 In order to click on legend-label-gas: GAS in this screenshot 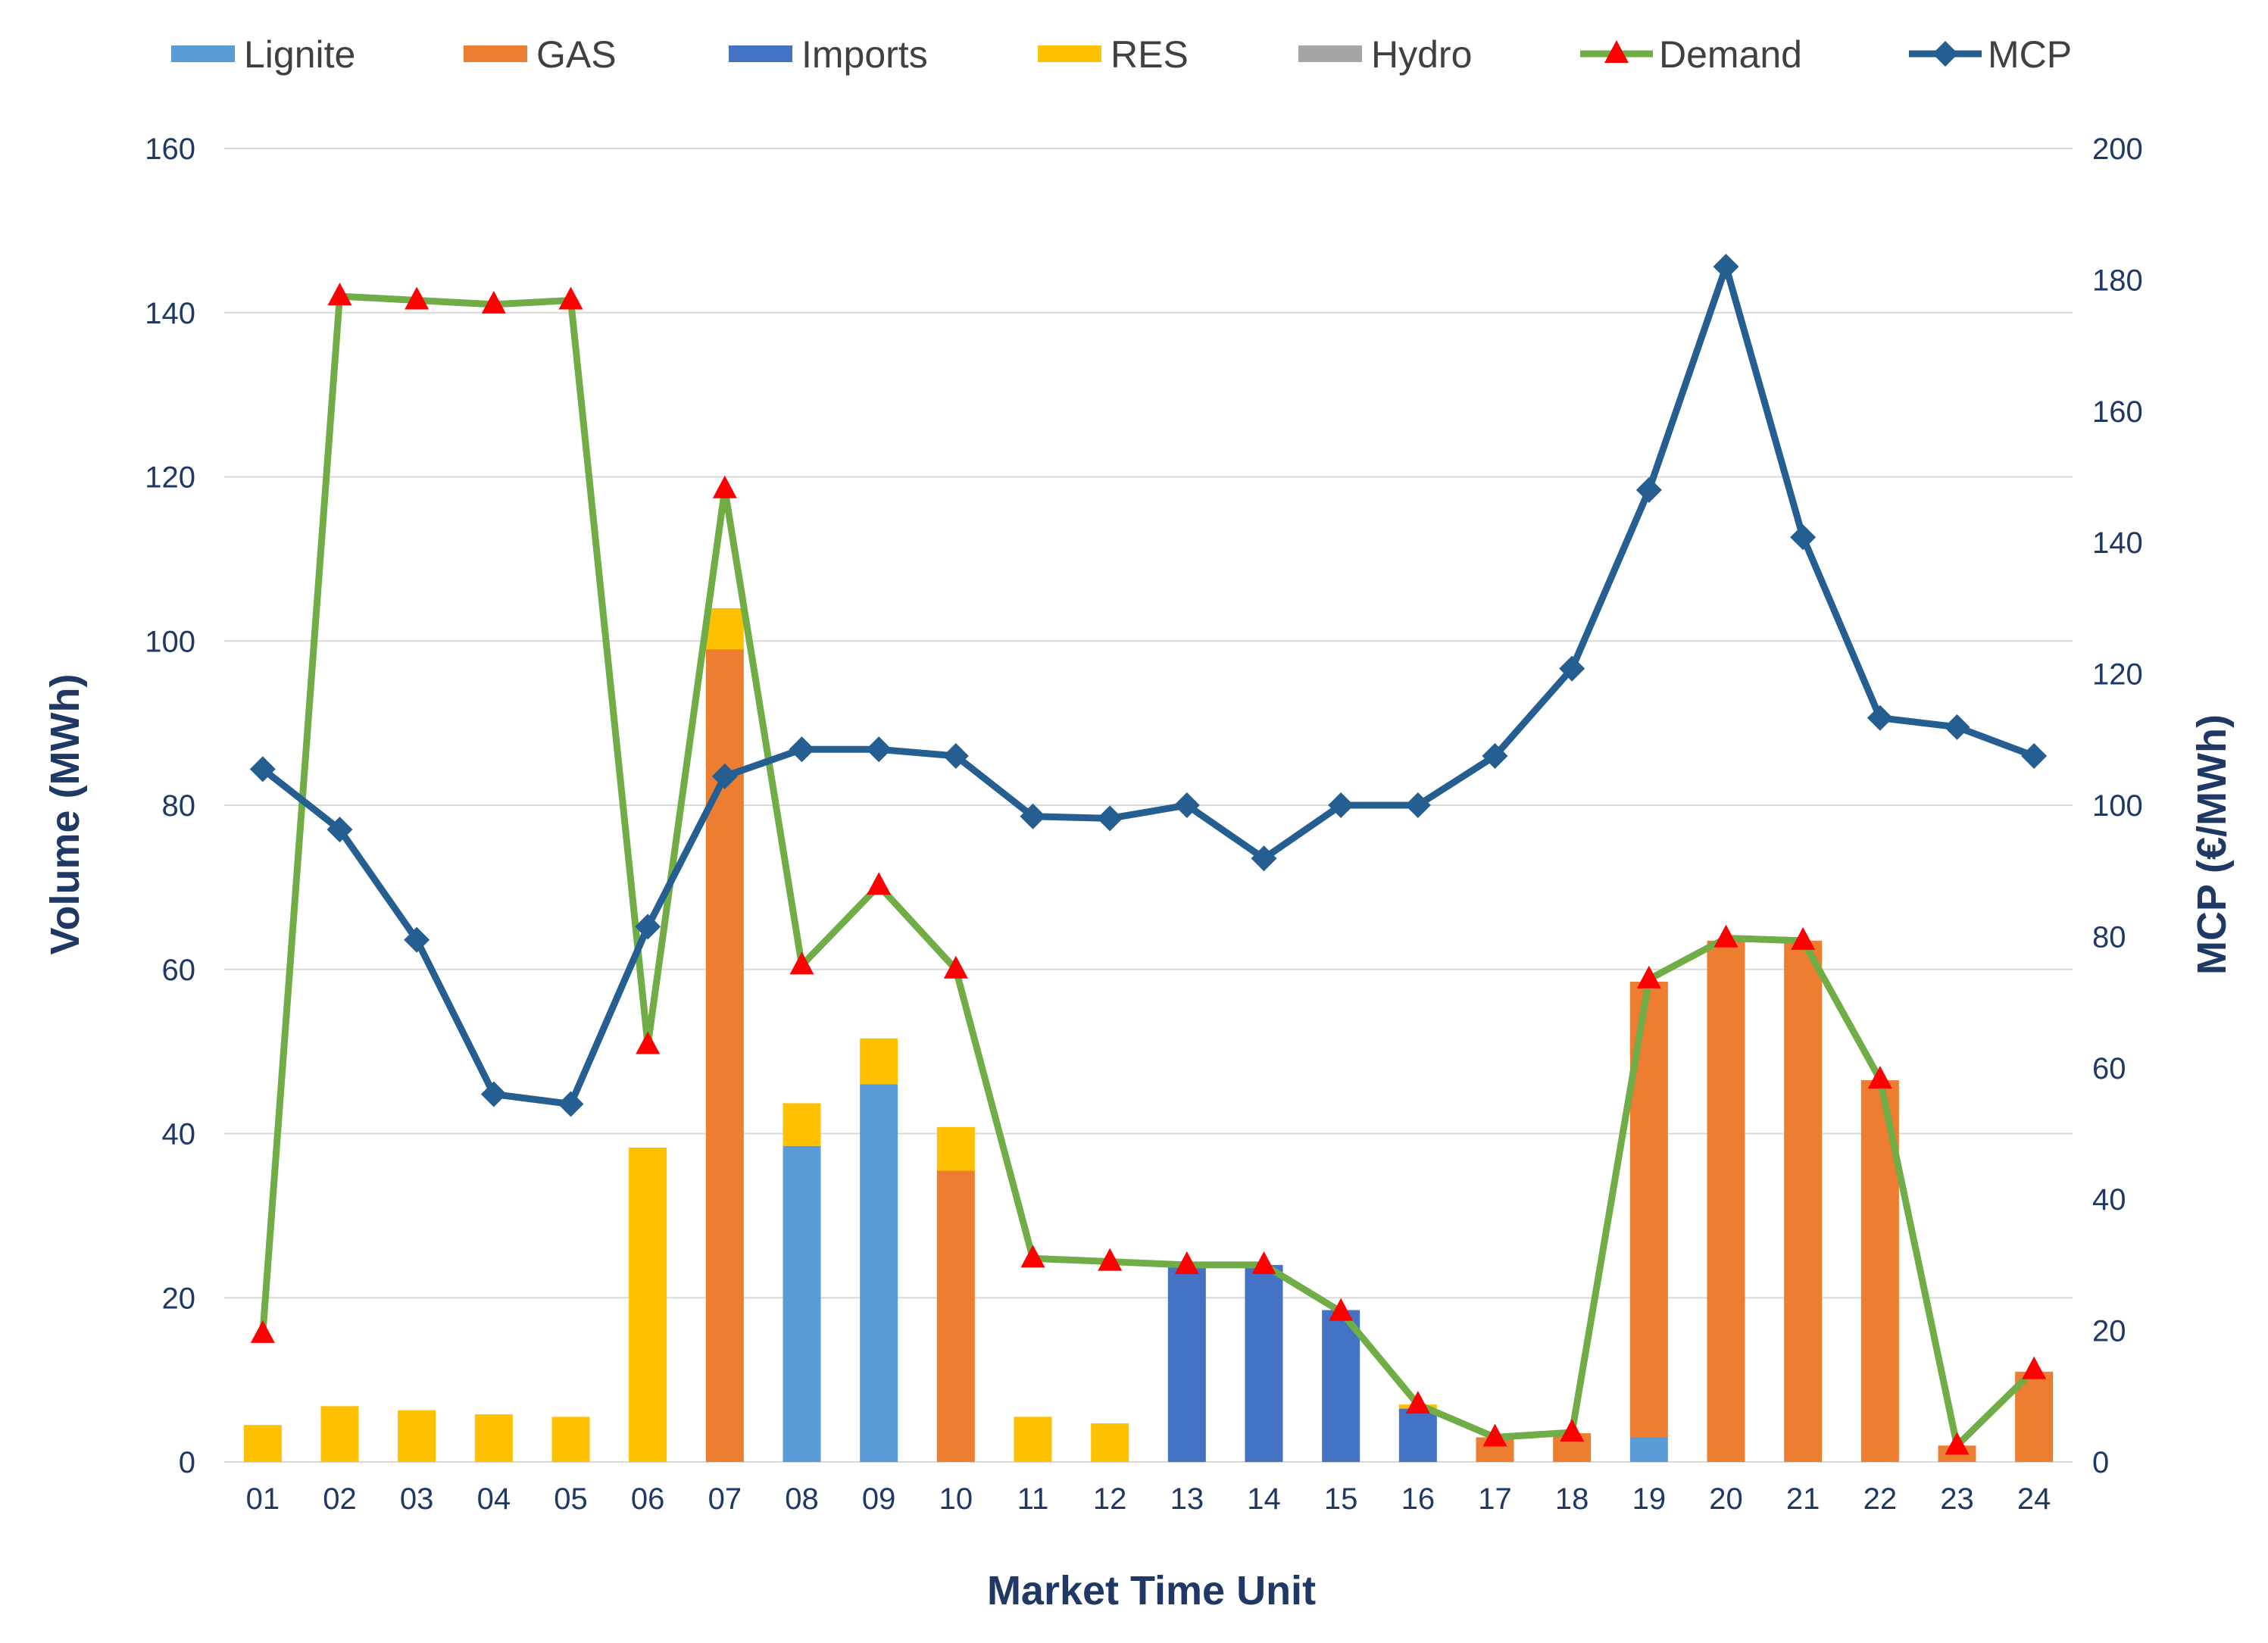, I will do `click(576, 54)`.